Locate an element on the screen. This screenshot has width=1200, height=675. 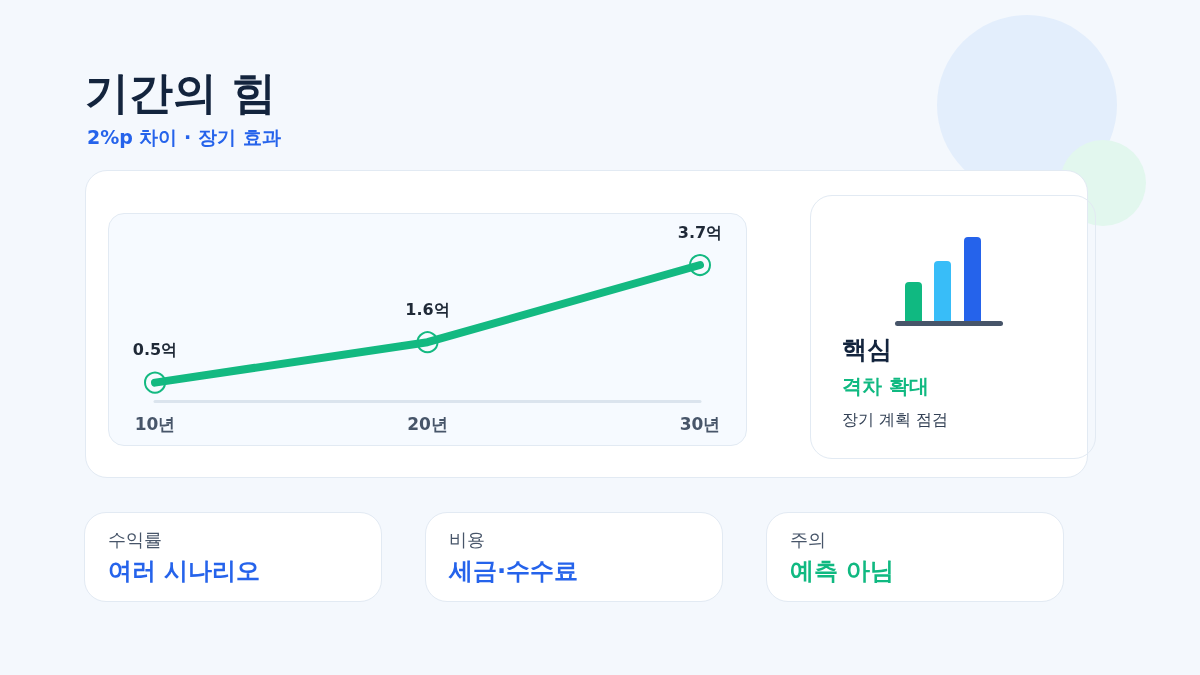
chart-title: 기간의 힘 is located at coordinates (181, 93).